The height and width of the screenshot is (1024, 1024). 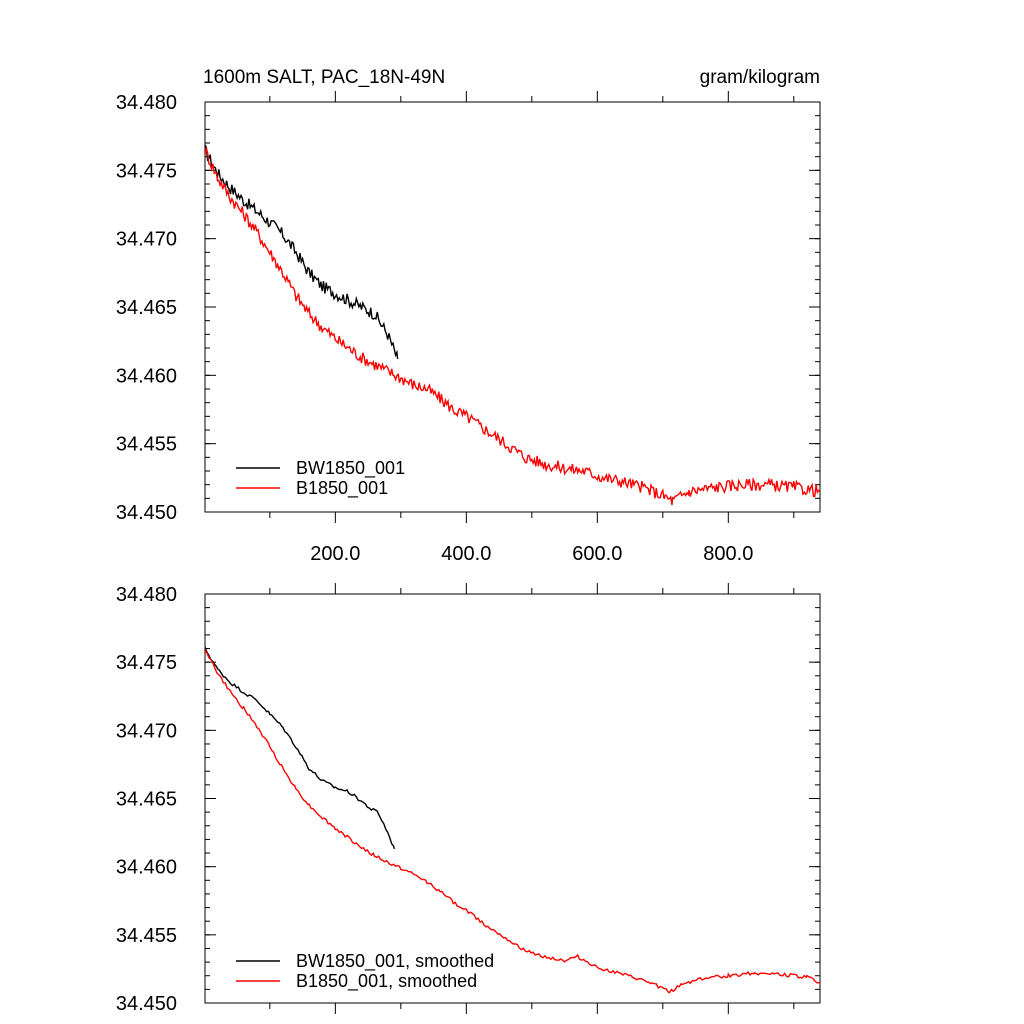 What do you see at coordinates (386, 981) in the screenshot?
I see `legend-label: B1850_001, smoothed` at bounding box center [386, 981].